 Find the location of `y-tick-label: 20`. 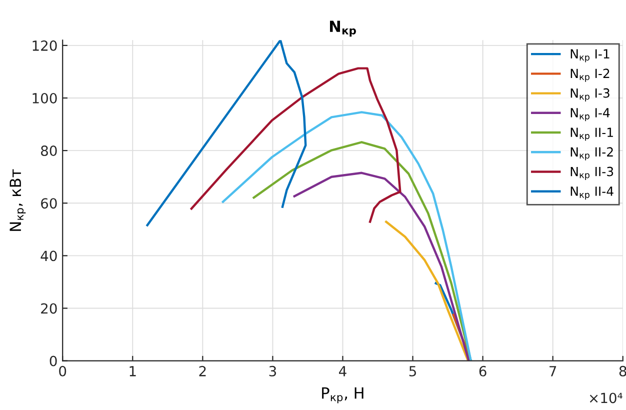

y-tick-label: 20 is located at coordinates (49, 308).